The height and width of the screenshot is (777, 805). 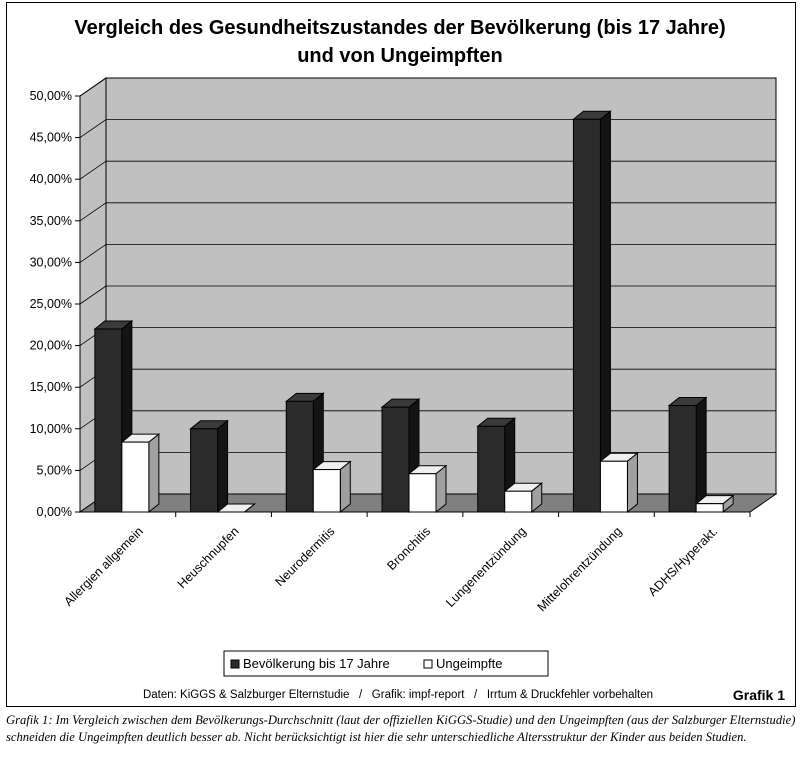 I want to click on category-label: Bronchitis, so click(x=408, y=548).